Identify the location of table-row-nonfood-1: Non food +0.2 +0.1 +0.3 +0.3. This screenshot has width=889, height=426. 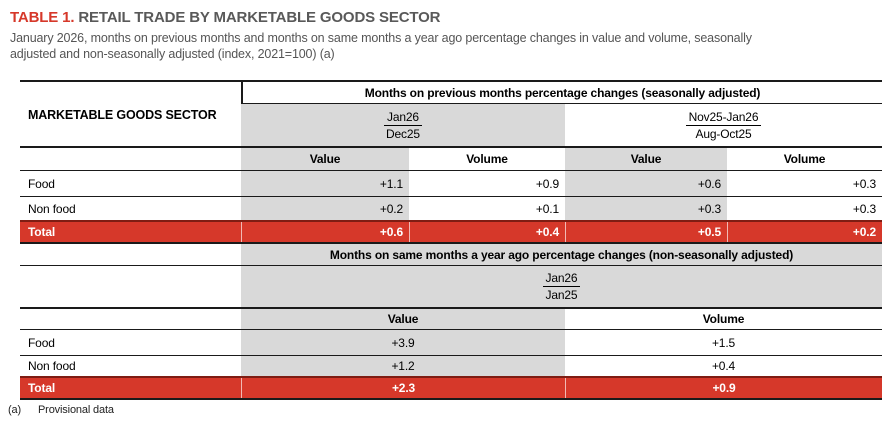
(451, 208).